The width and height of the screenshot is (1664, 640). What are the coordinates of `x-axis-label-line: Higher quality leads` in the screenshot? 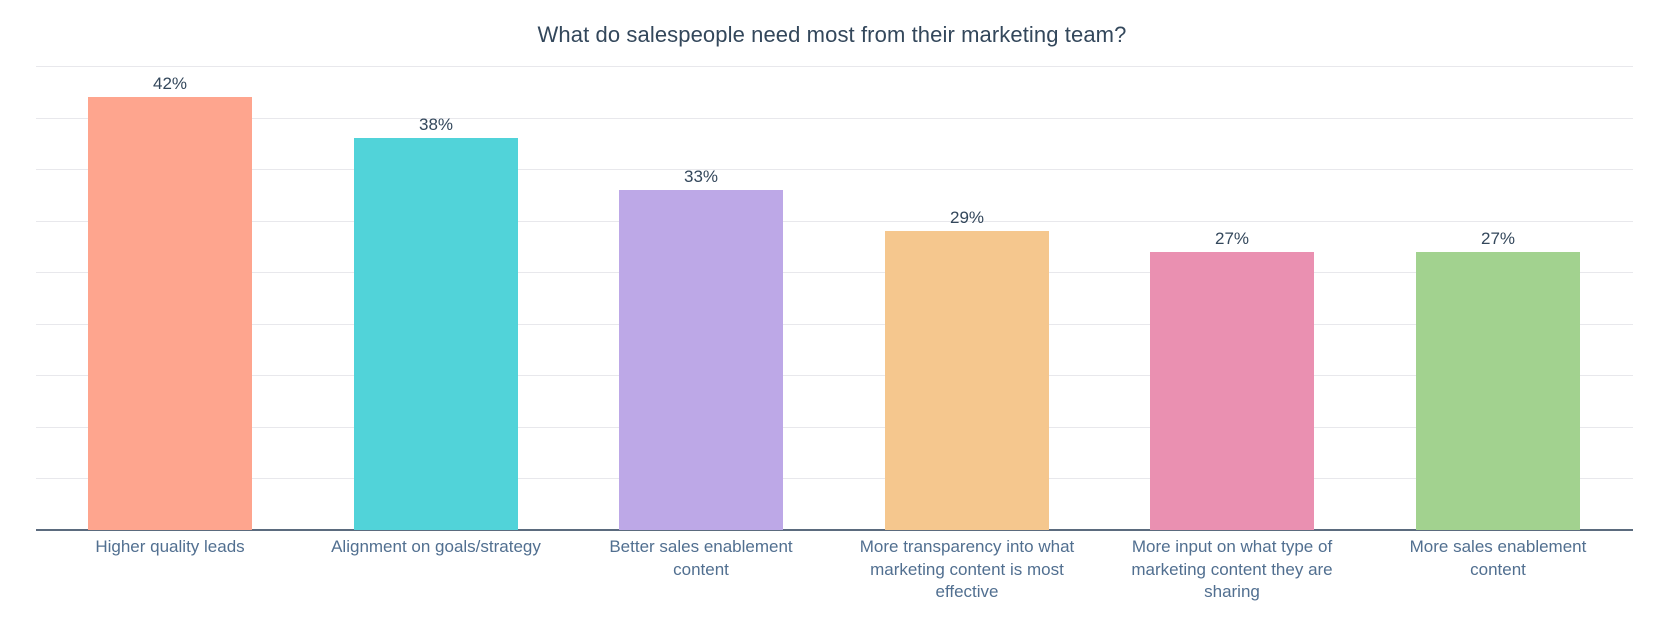 It's located at (170, 546).